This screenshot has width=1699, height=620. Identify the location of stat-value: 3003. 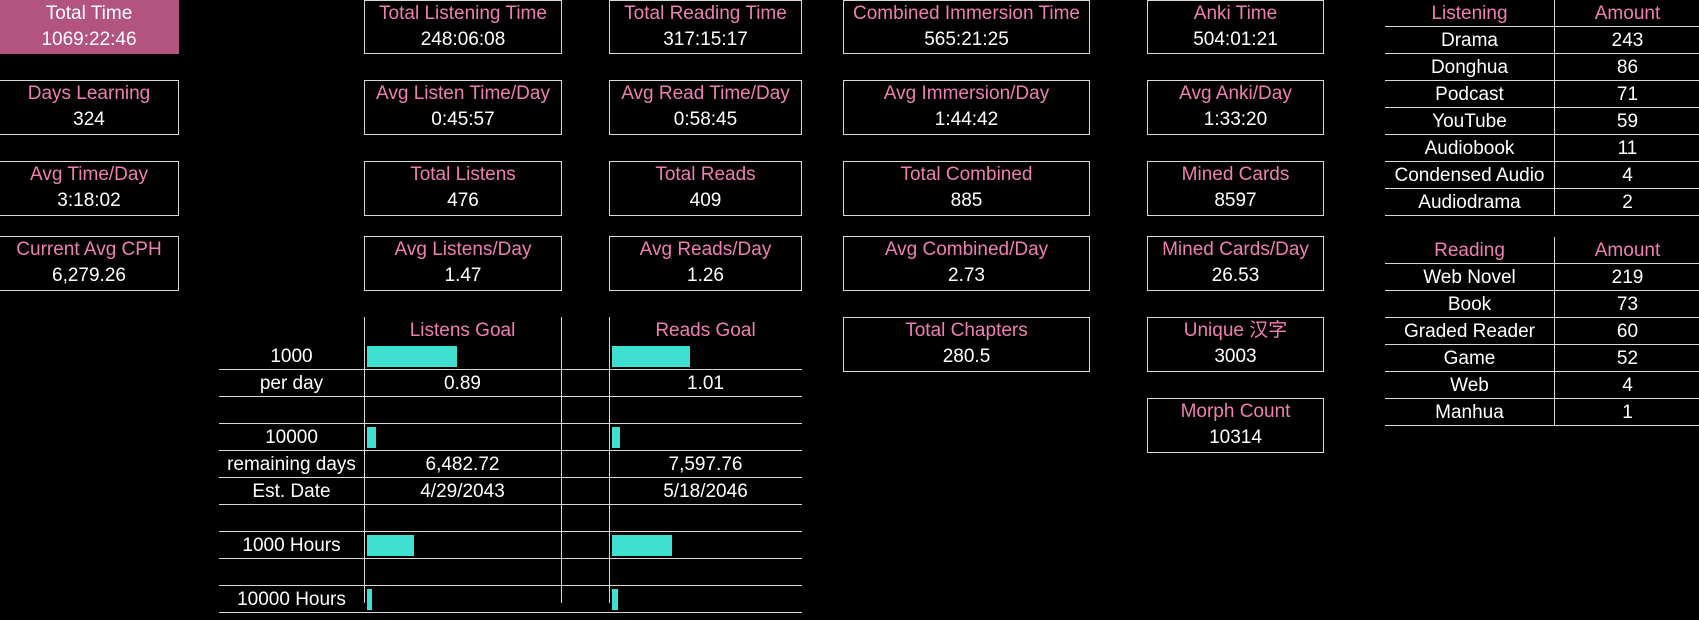
(1235, 356).